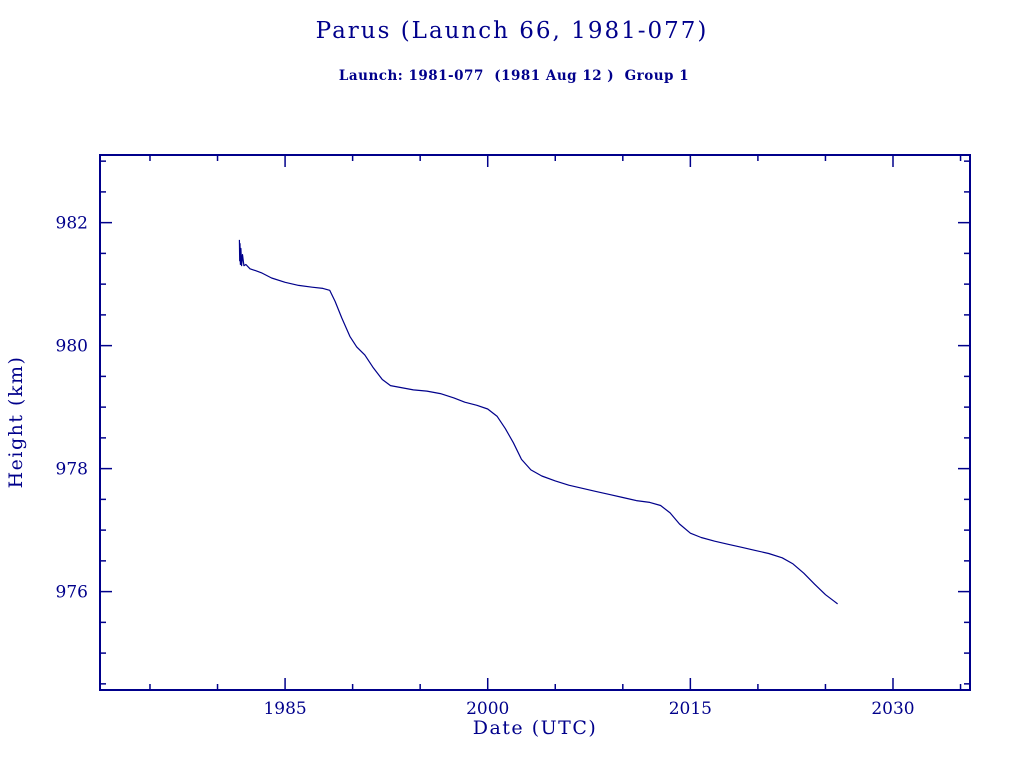 This screenshot has height=768, width=1024. Describe the element at coordinates (72, 593) in the screenshot. I see `y-tick-label: 976` at that location.